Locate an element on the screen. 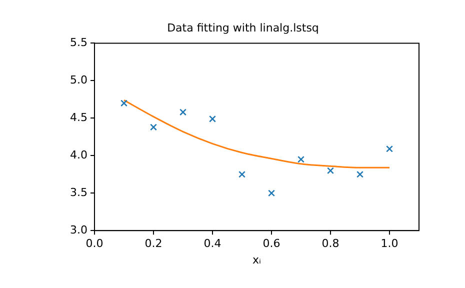 The image size is (465, 288). chart-title: Data fitting with linalg.lstsq is located at coordinates (243, 27).